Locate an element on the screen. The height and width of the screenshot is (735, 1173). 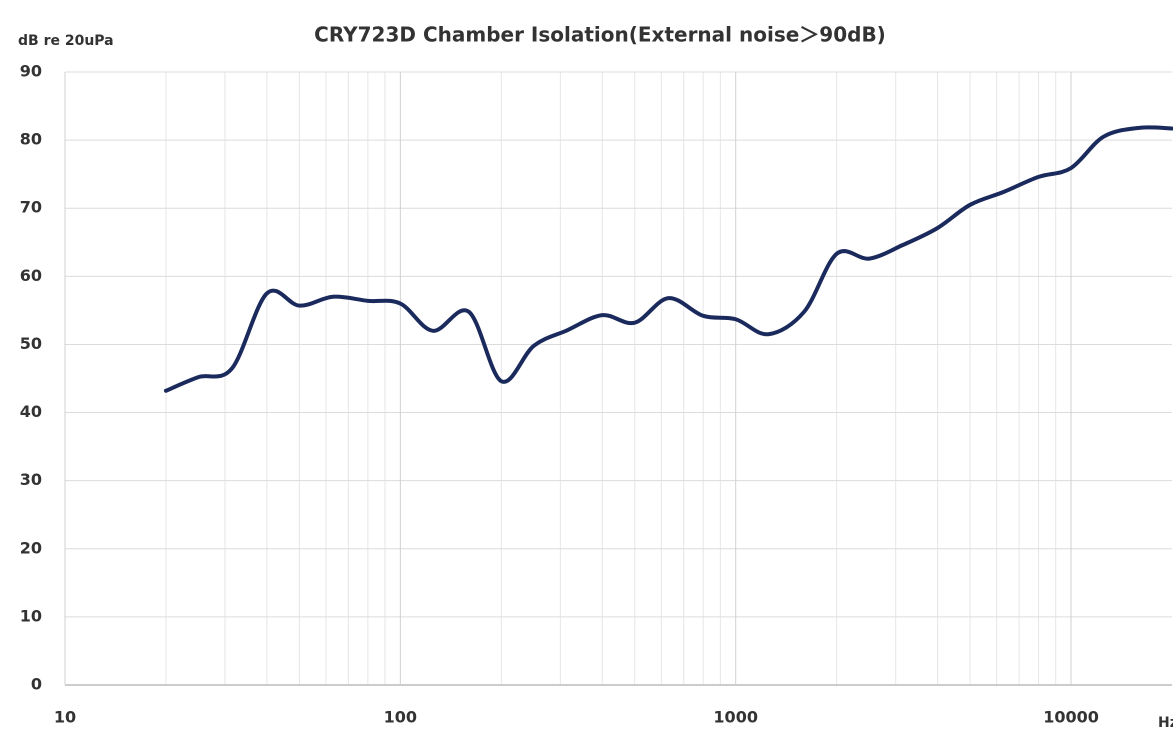
x-tick-label: 100 is located at coordinates (400, 717).